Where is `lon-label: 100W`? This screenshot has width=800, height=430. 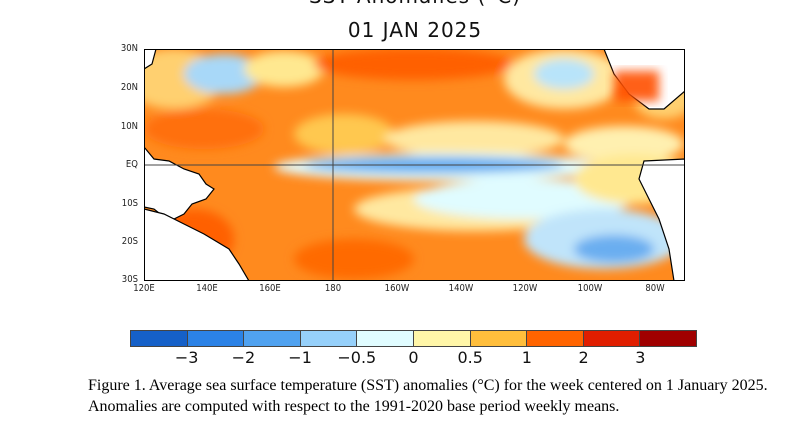
lon-label: 100W is located at coordinates (590, 288).